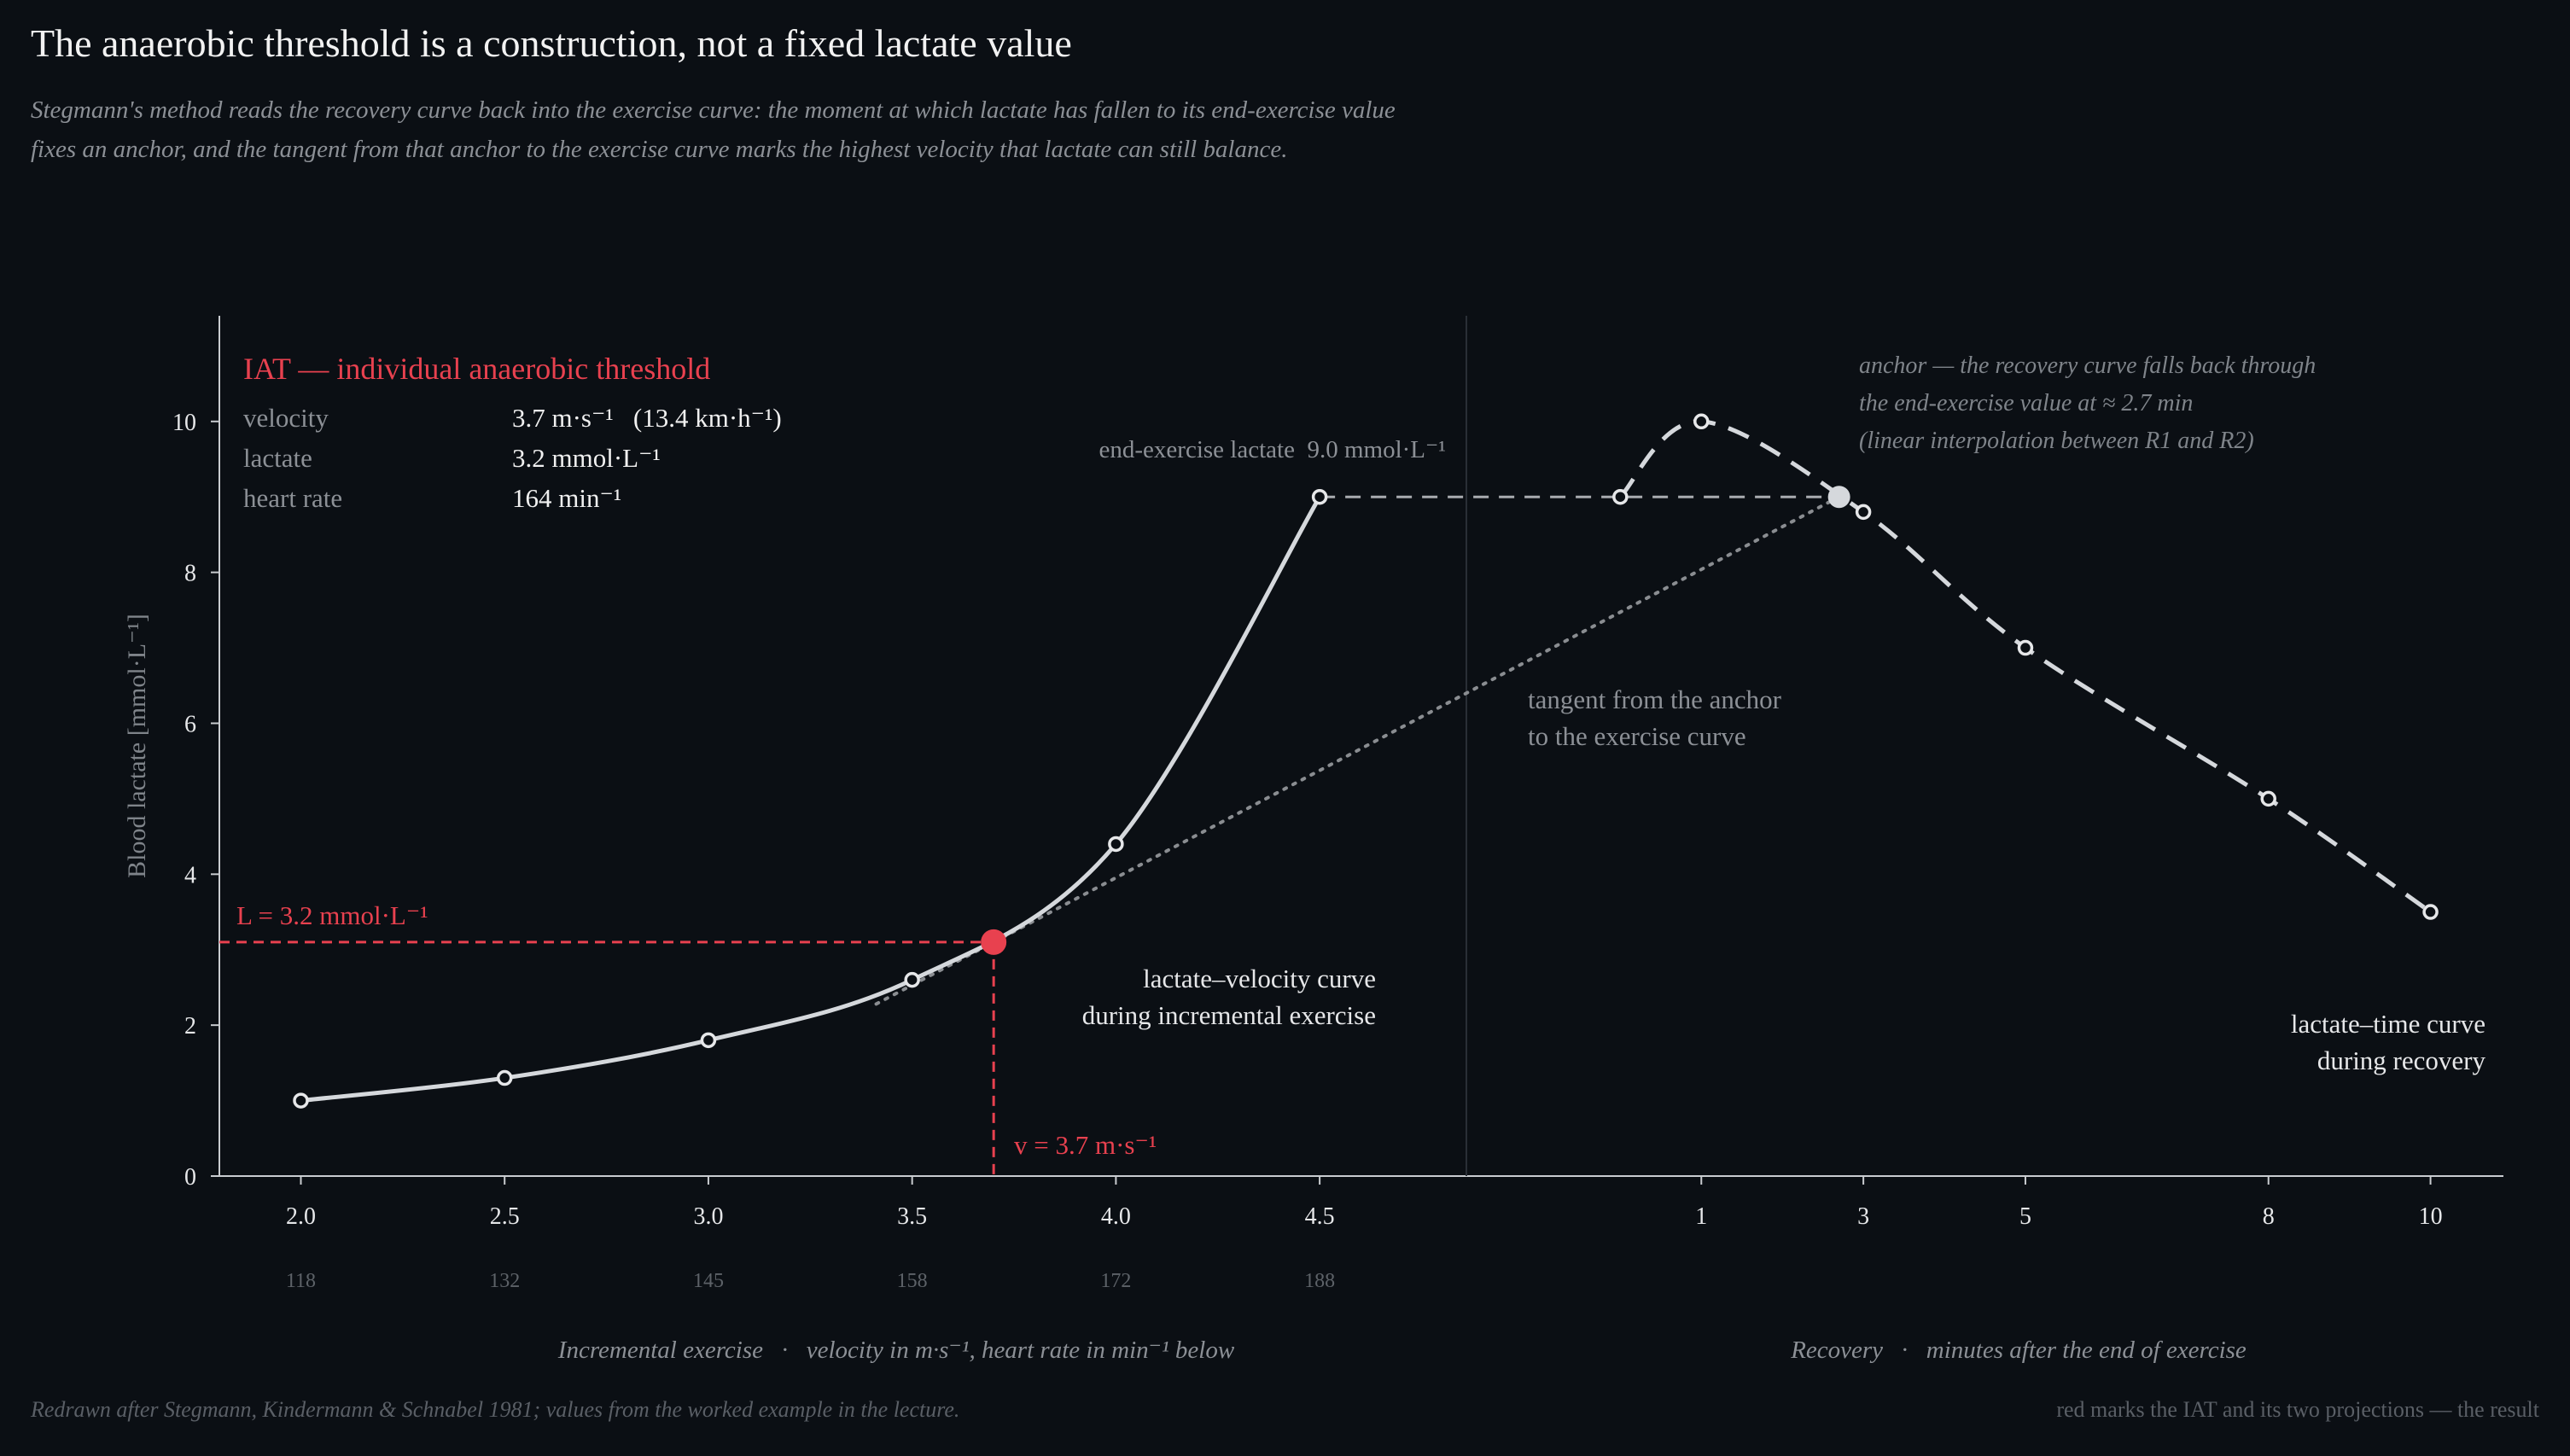 The image size is (2570, 1456). Describe the element at coordinates (1272, 449) in the screenshot. I see `end-exercise-label: end-exercise lactate 9.0 mmol·L⁻¹` at that location.